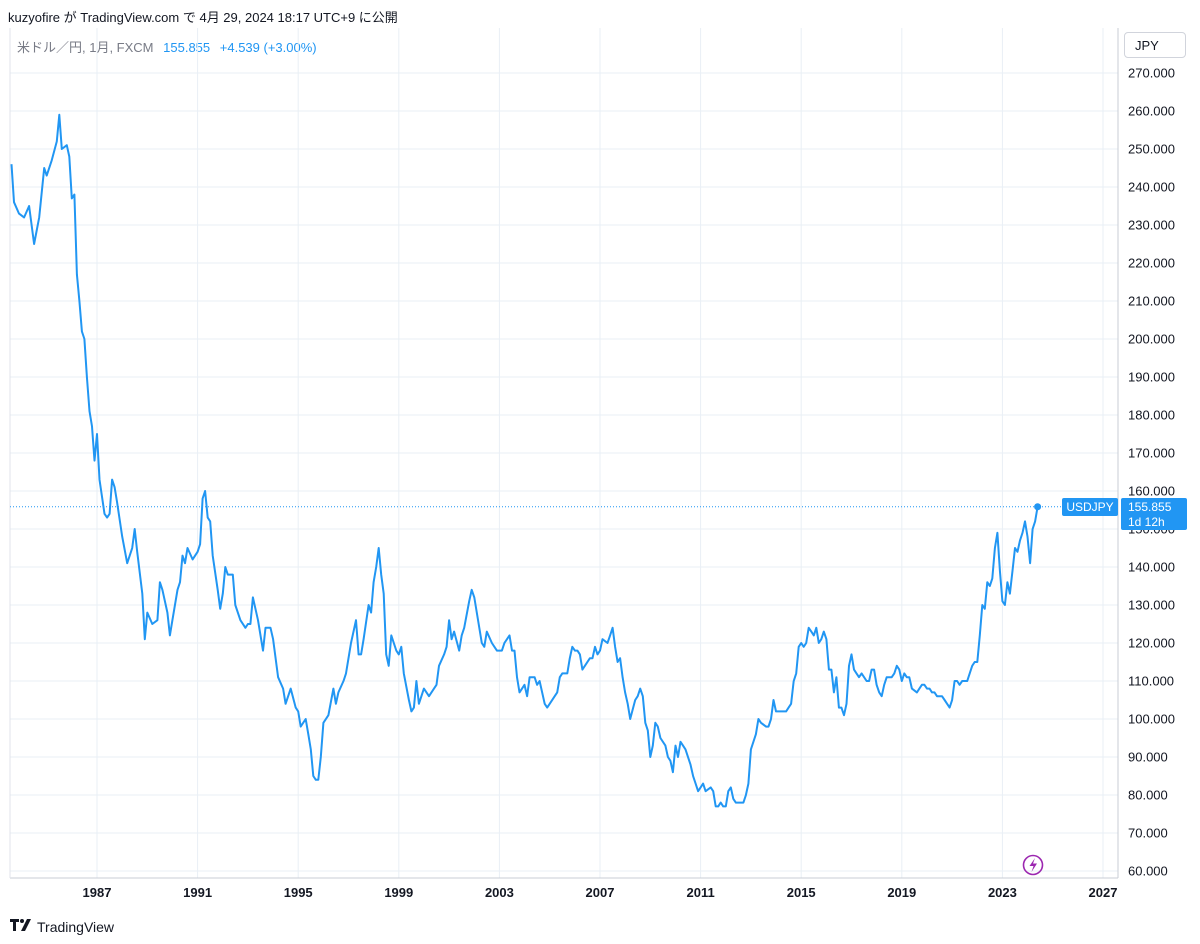 The height and width of the screenshot is (944, 1200). What do you see at coordinates (1151, 339) in the screenshot?
I see `y-tick-label: 200.000` at bounding box center [1151, 339].